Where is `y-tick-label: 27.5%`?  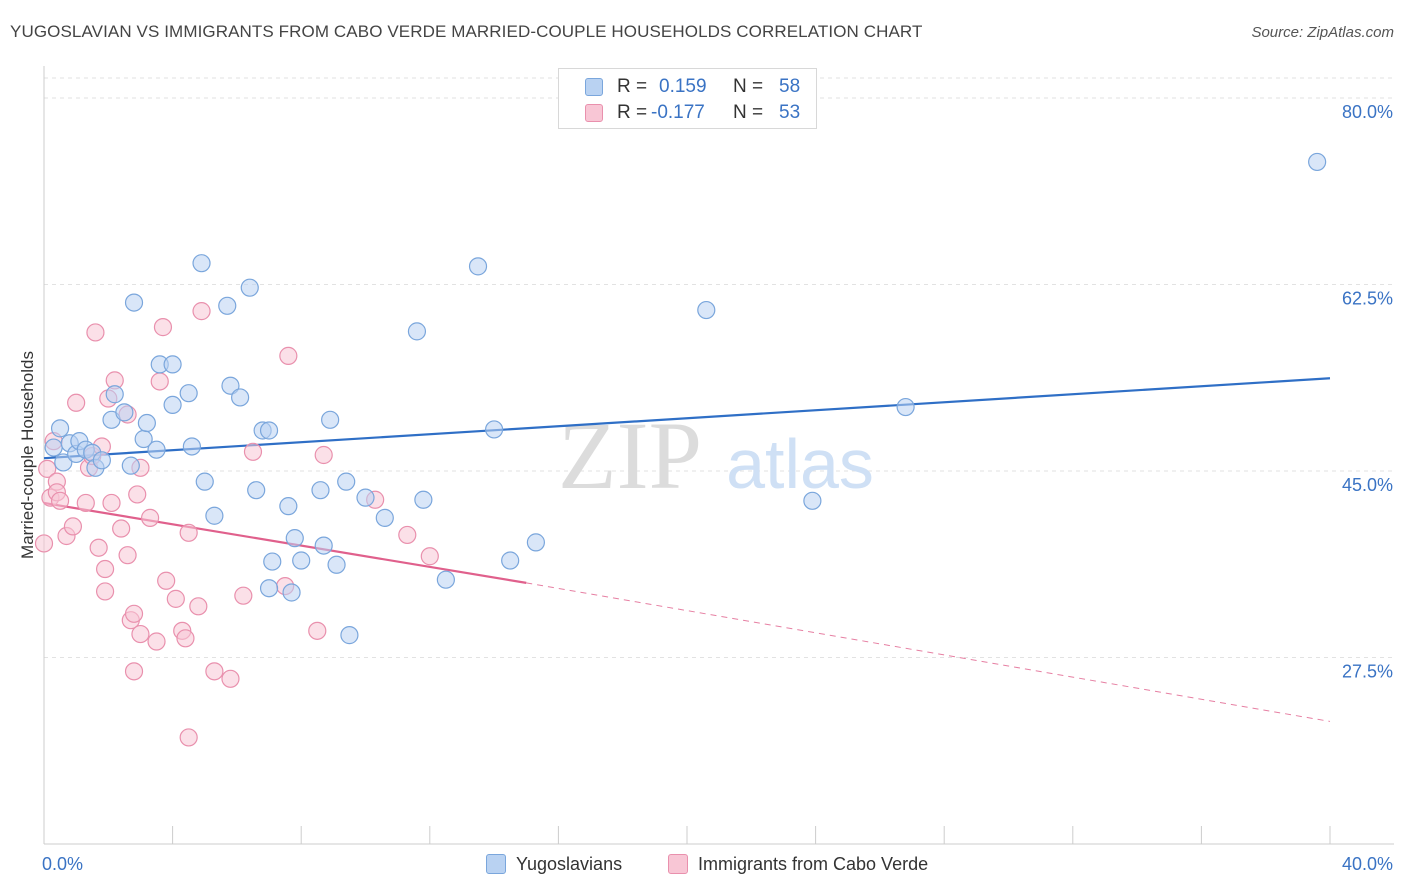 y-tick-label: 27.5% is located at coordinates (1367, 671).